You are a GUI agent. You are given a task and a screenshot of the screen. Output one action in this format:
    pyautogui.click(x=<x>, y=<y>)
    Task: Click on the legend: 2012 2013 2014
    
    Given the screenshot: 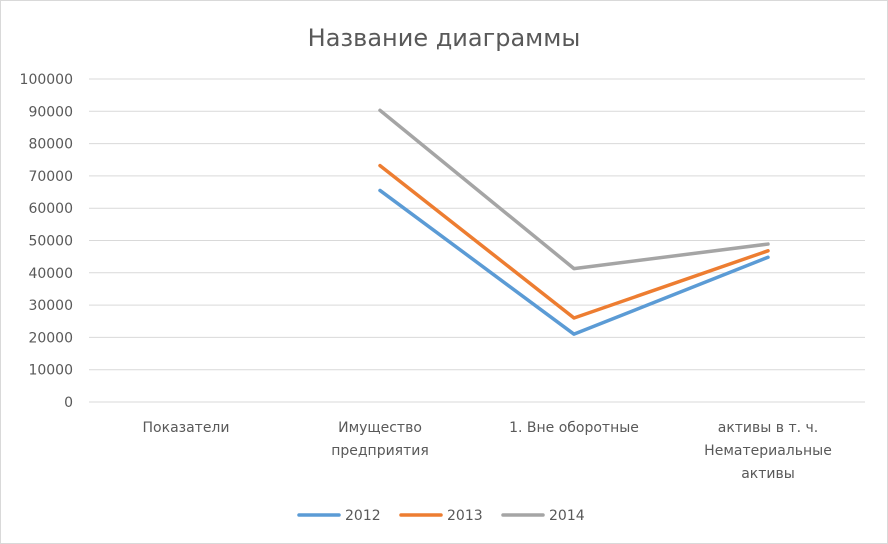 What is the action you would take?
    pyautogui.click(x=441, y=516)
    